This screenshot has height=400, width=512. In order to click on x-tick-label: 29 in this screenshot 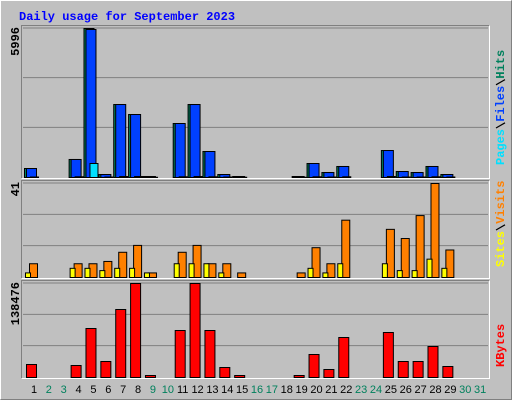, I will do `click(450, 390)`.